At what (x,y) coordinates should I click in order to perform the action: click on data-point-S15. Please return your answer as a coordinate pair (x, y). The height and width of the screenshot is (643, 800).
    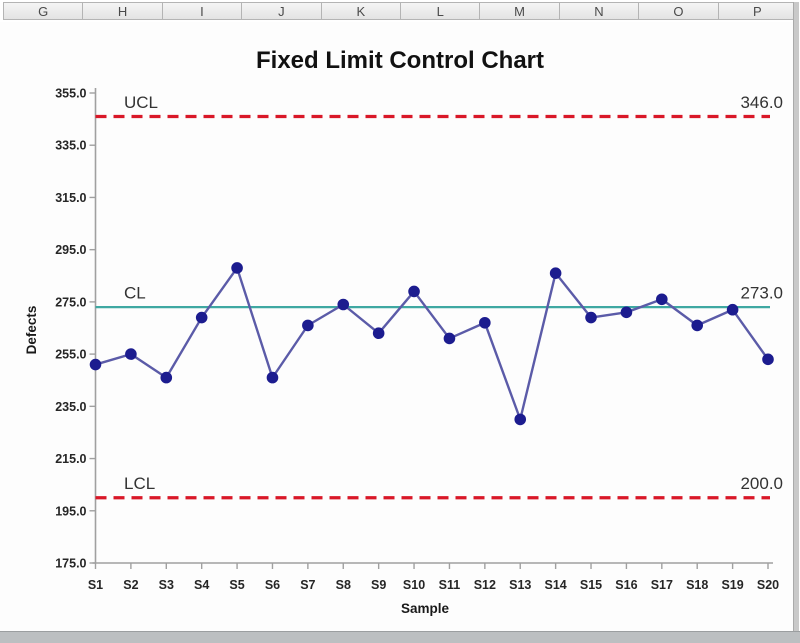
    Looking at the image, I should click on (591, 317).